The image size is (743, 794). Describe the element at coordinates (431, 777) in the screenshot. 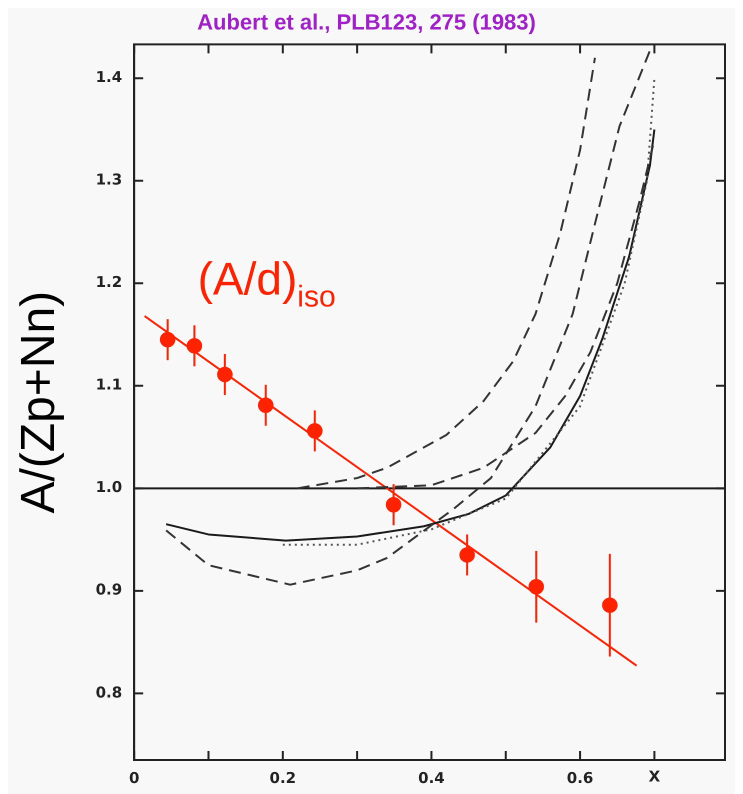

I see `x-tick-label: 0.4` at that location.